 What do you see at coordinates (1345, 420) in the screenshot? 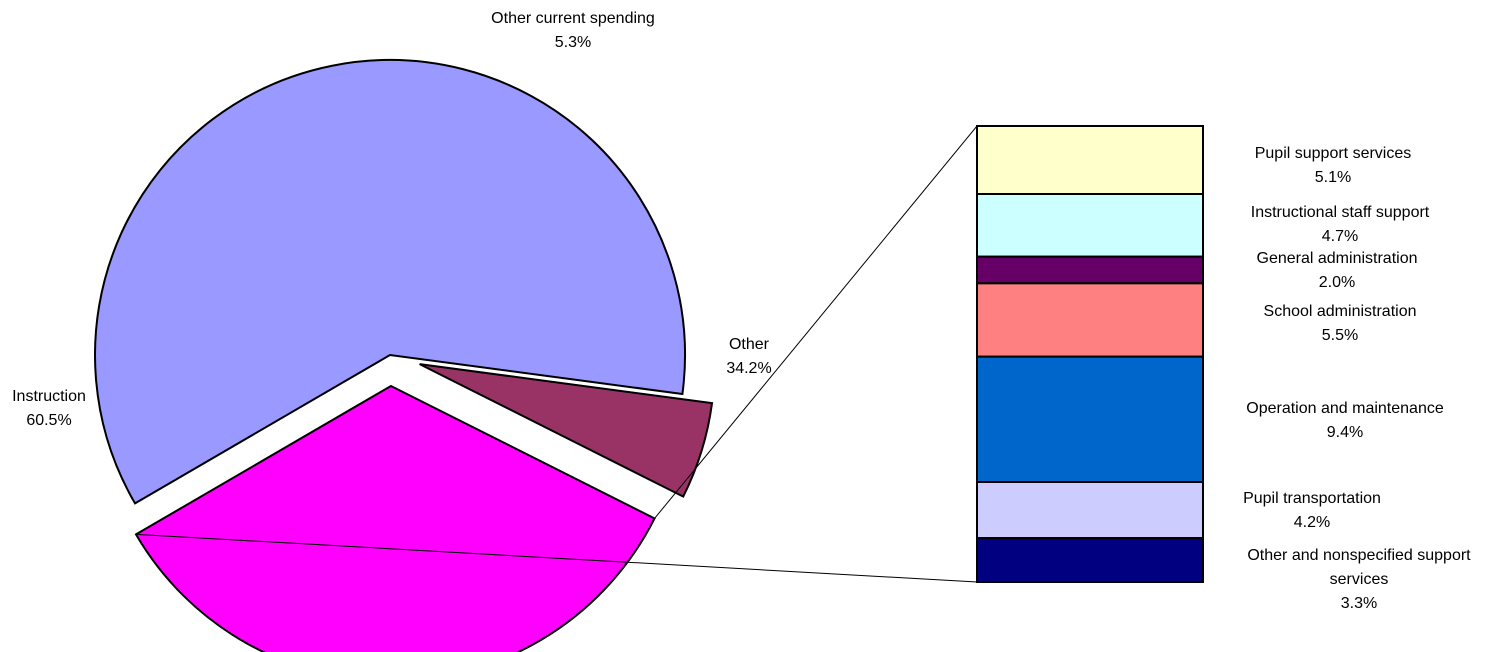
I see `bar-label-operation-and-maintenance: Operation and maintenance 9.4%` at bounding box center [1345, 420].